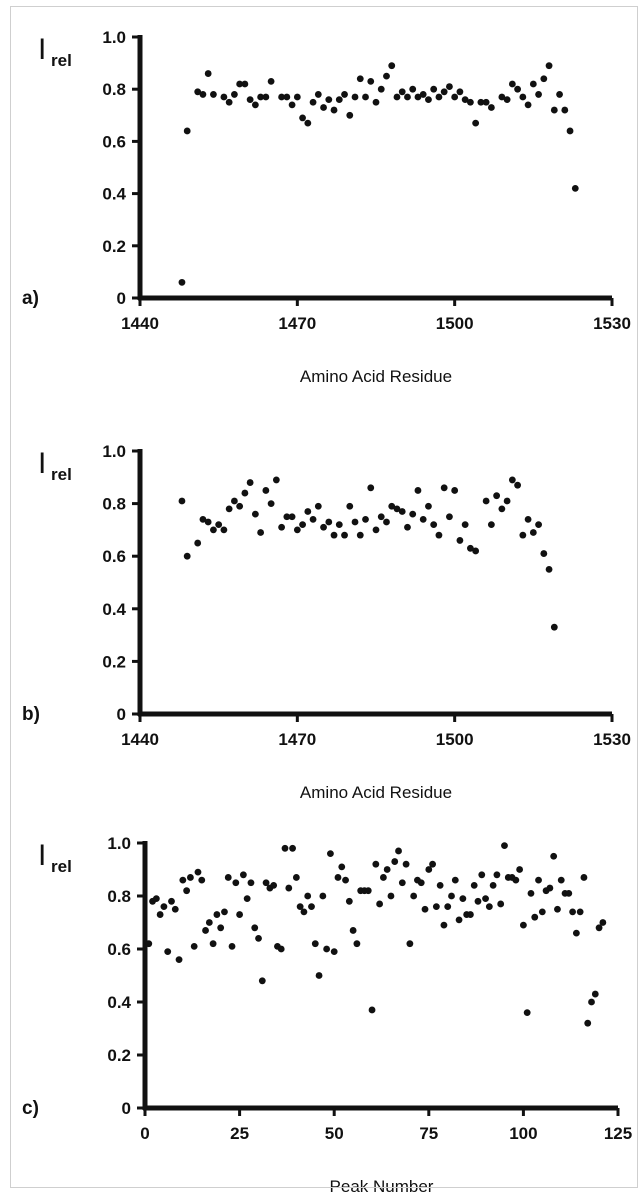 The width and height of the screenshot is (644, 1199). I want to click on y-tick-label: 0.2, so click(119, 1055).